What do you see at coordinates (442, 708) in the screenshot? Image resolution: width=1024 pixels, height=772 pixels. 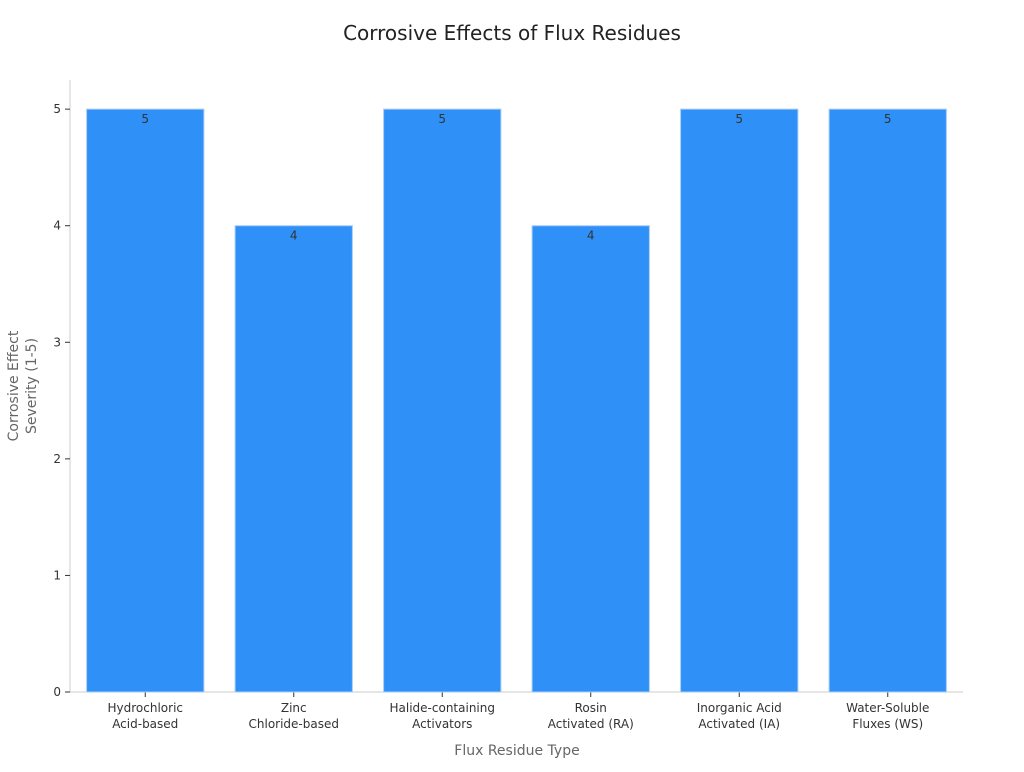 I see `x-tick-label-line: Halide-containing` at bounding box center [442, 708].